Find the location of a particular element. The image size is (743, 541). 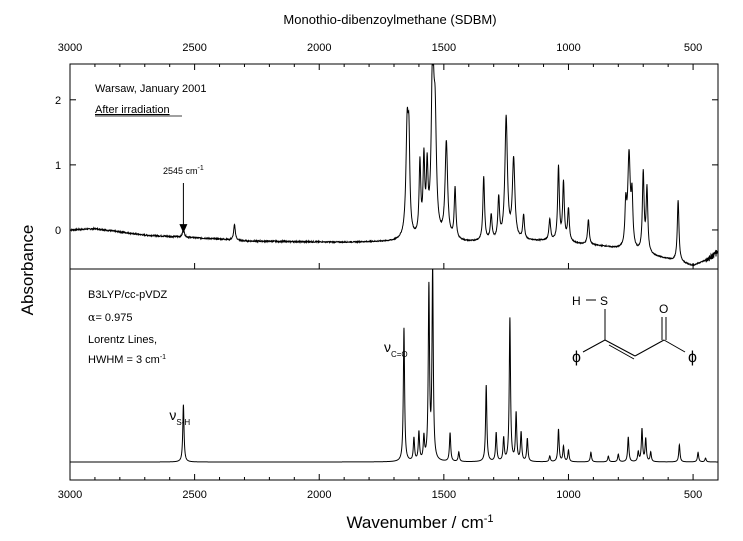

y-axis-label: Absorbance is located at coordinates (27, 270).